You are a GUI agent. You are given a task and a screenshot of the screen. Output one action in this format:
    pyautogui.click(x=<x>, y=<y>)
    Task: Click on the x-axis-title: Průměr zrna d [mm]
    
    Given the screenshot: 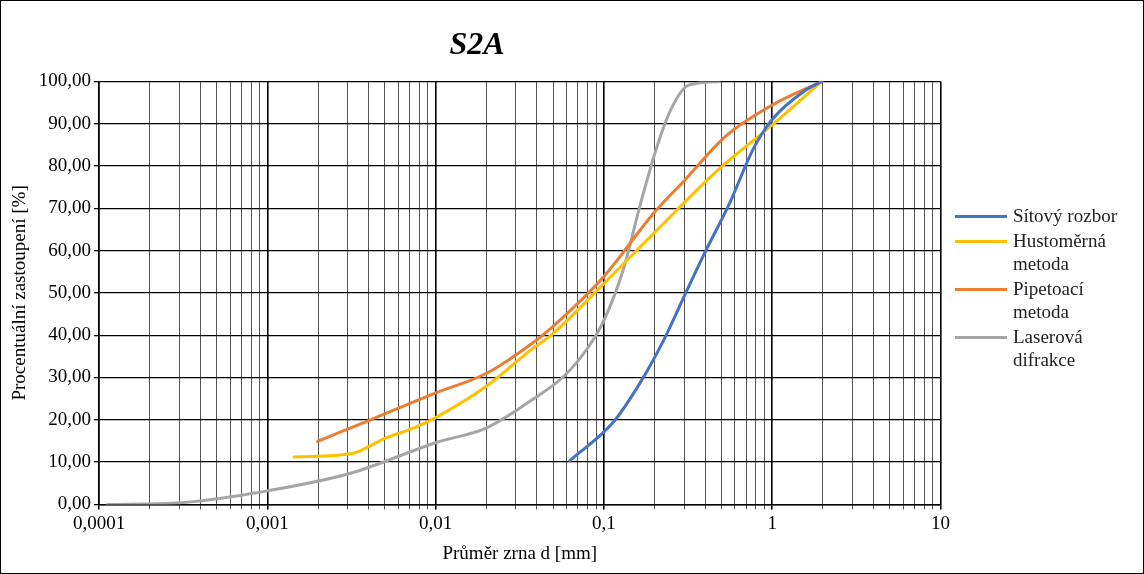 What is the action you would take?
    pyautogui.click(x=520, y=552)
    